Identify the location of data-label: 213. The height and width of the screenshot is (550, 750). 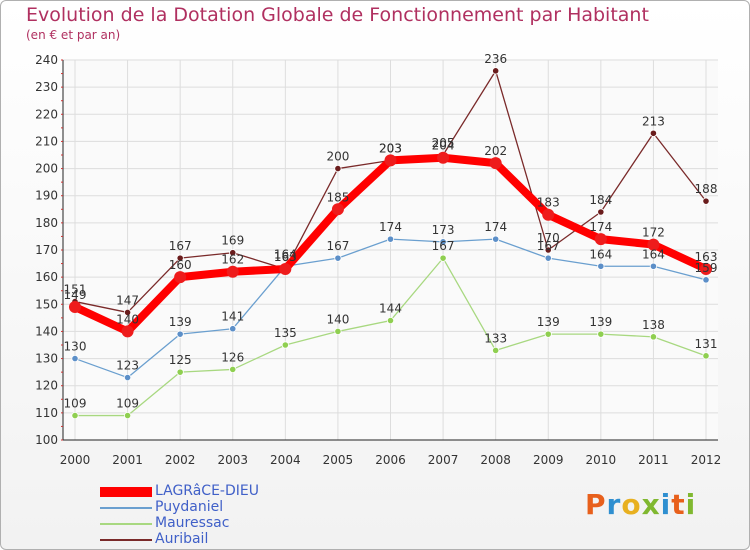
(653, 121).